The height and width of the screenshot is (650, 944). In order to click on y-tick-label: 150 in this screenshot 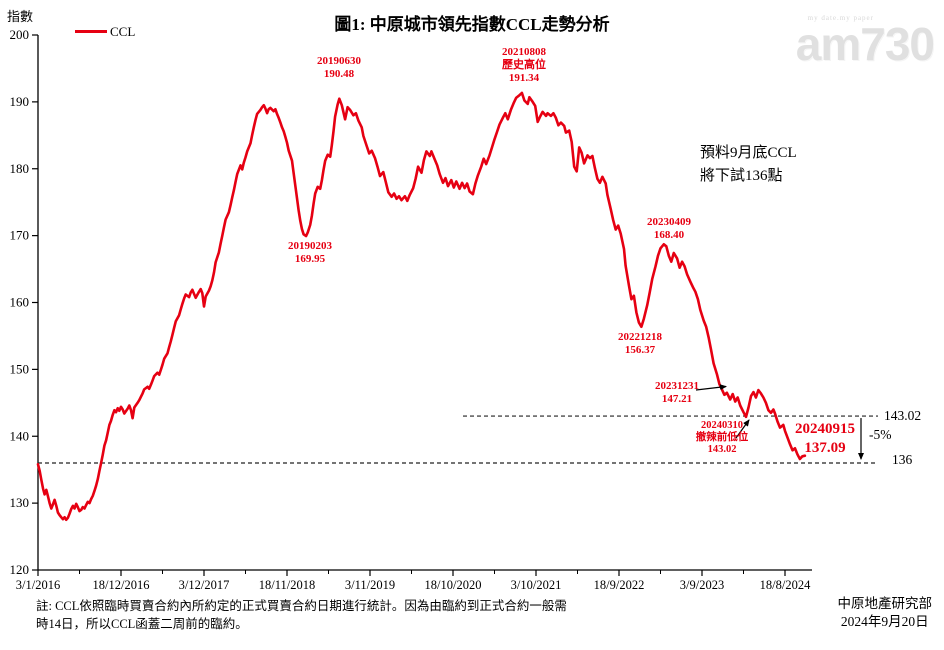, I will do `click(20, 368)`.